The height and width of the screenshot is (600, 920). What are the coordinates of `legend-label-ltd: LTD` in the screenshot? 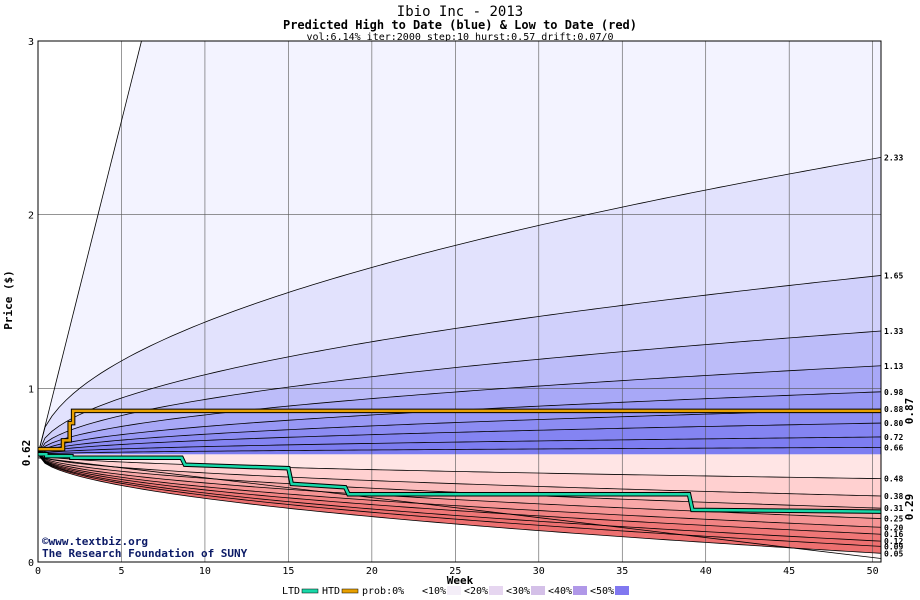 It's located at (291, 591).